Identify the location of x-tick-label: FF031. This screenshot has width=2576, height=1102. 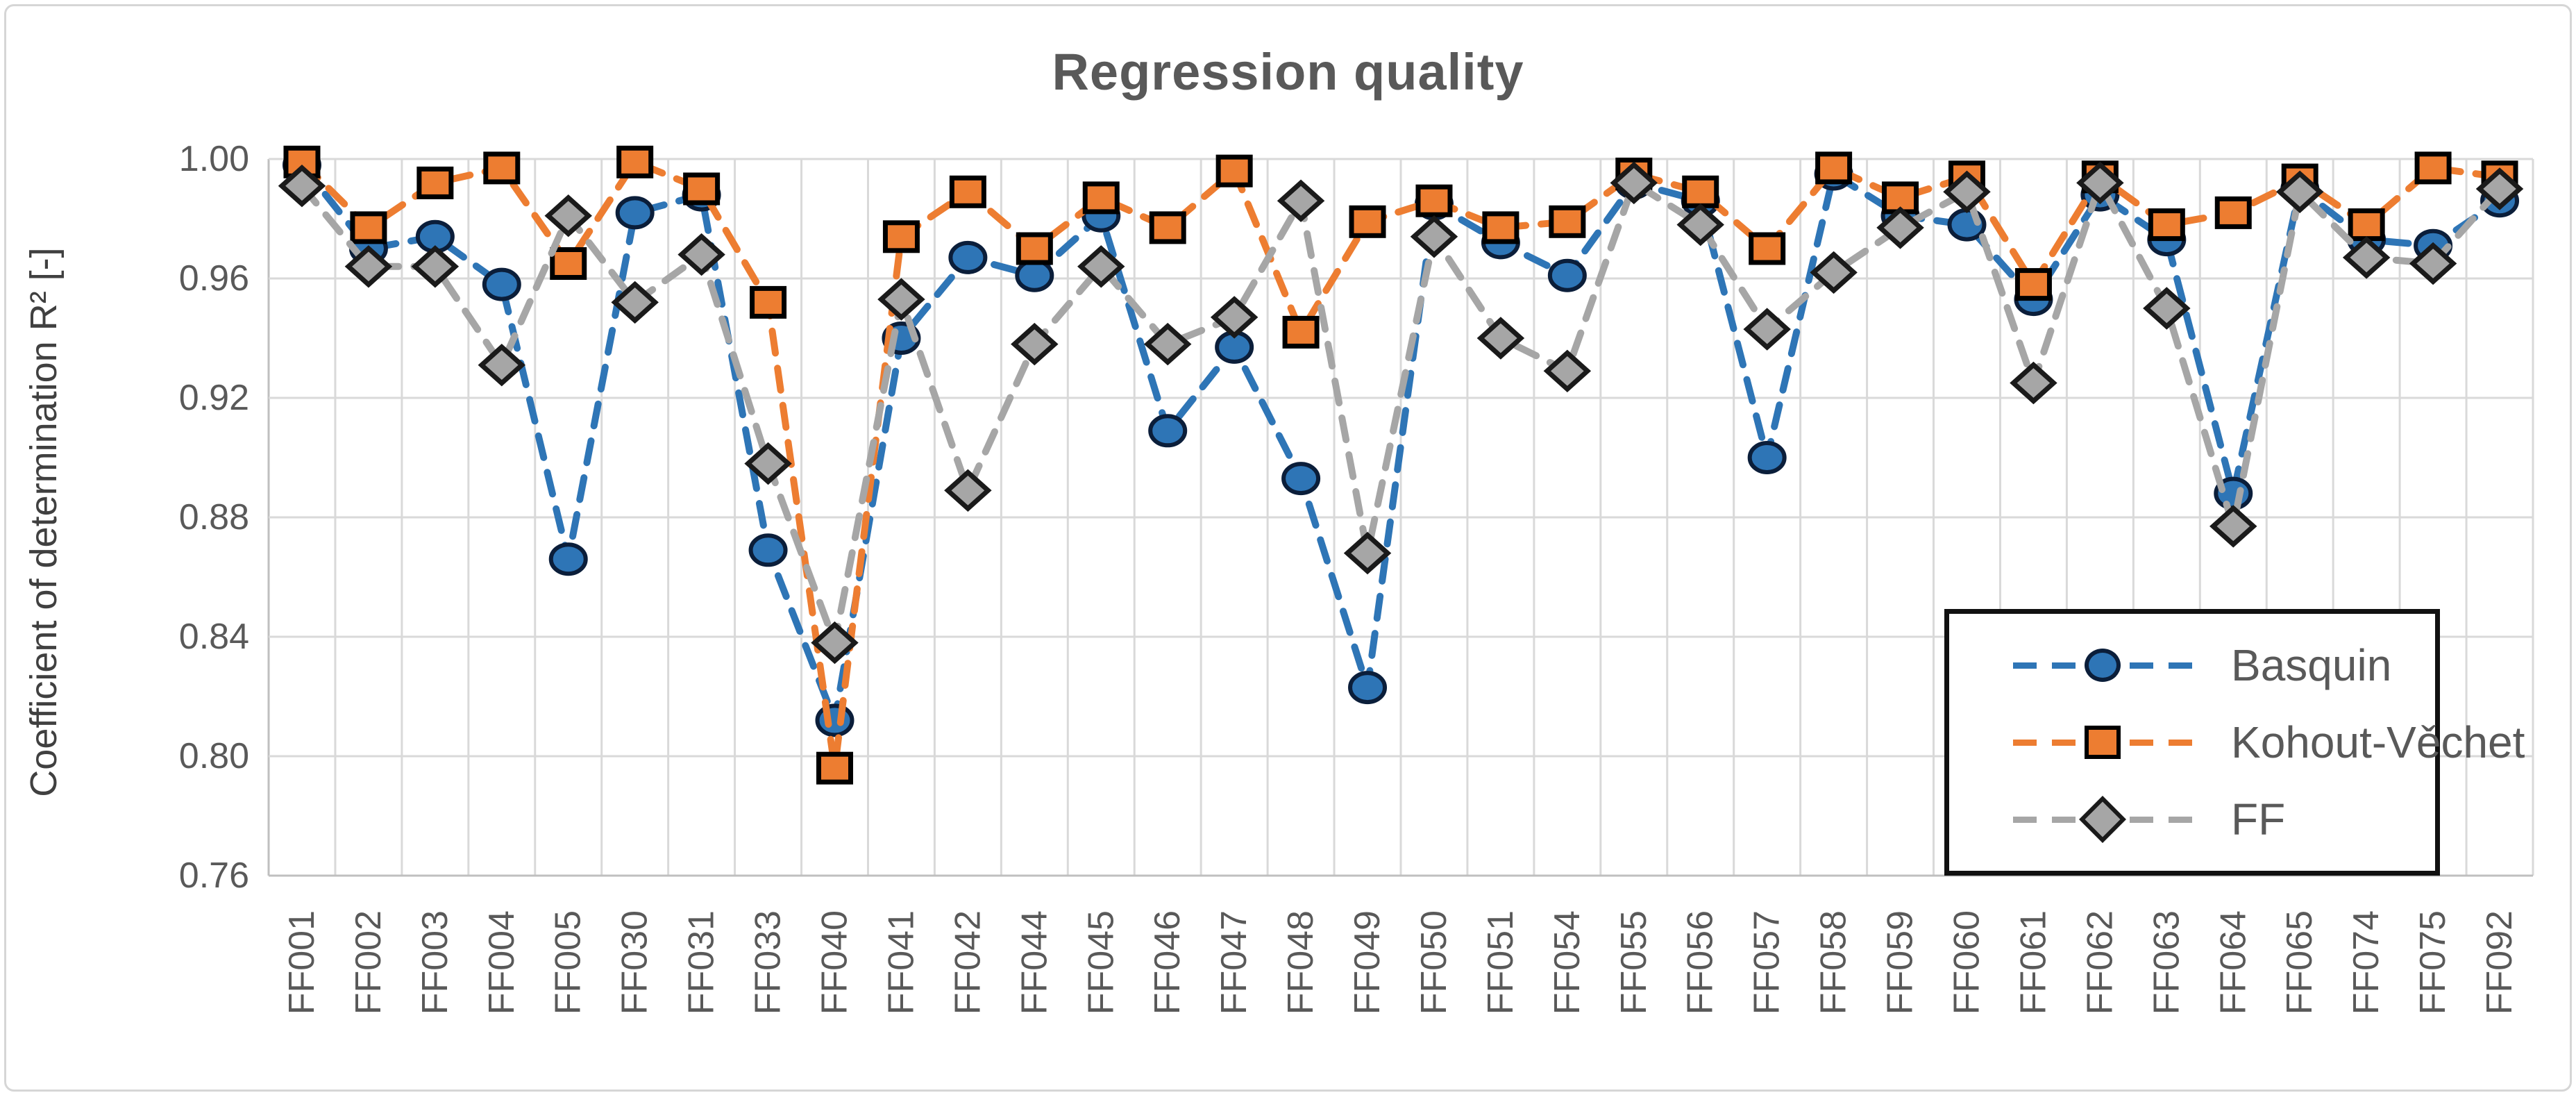
(702, 963).